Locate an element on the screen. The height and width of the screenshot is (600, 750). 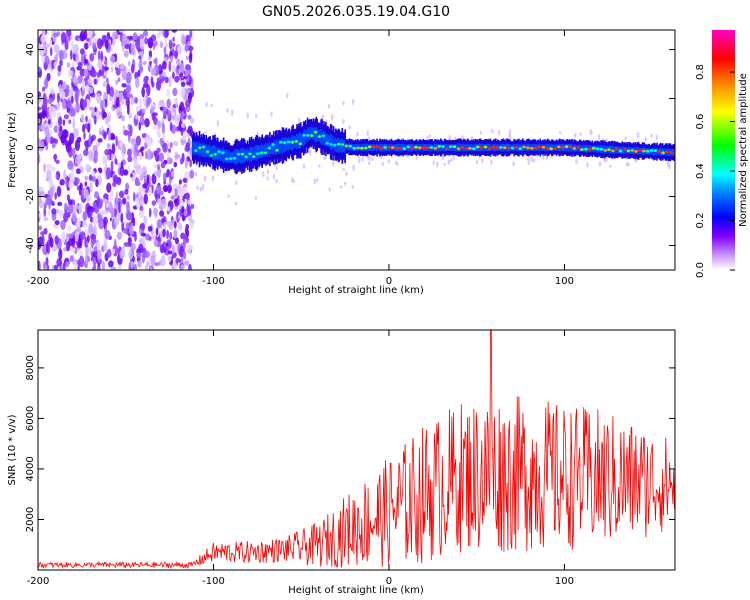
x-tick-label: 100 is located at coordinates (564, 281).